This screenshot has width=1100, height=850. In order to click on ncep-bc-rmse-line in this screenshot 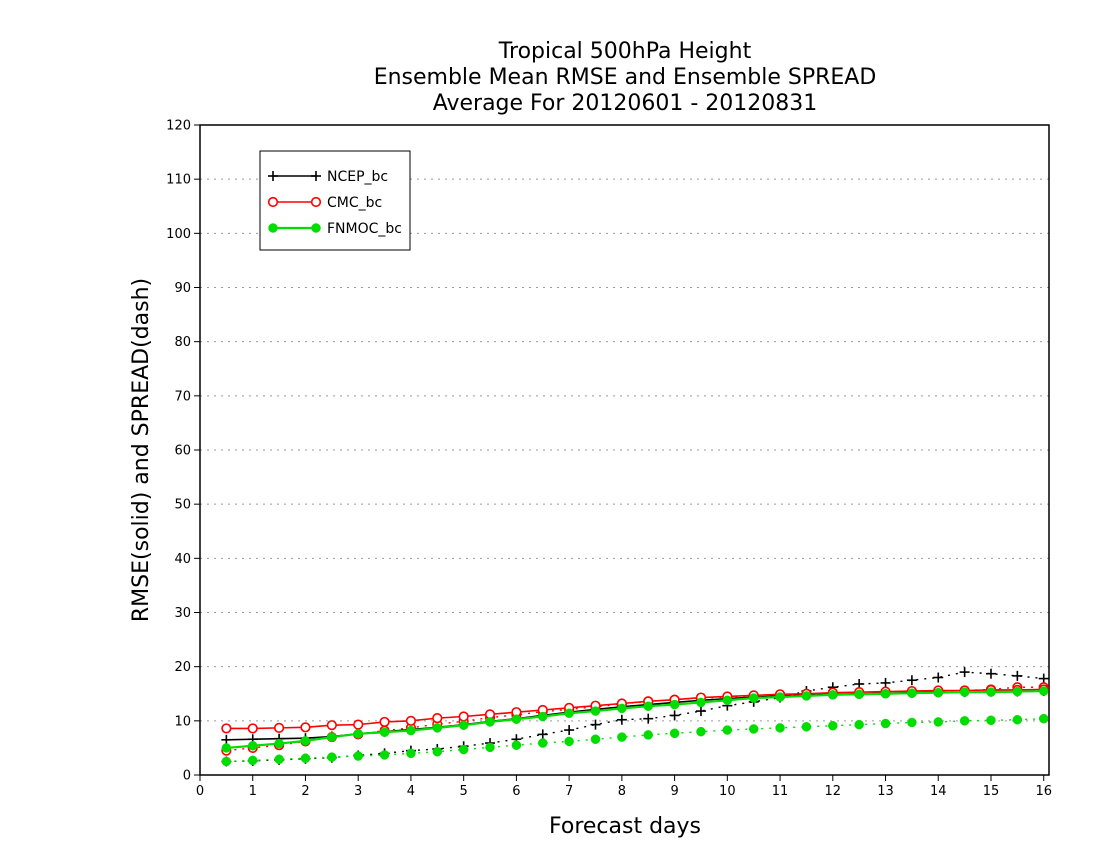, I will do `click(635, 715)`.